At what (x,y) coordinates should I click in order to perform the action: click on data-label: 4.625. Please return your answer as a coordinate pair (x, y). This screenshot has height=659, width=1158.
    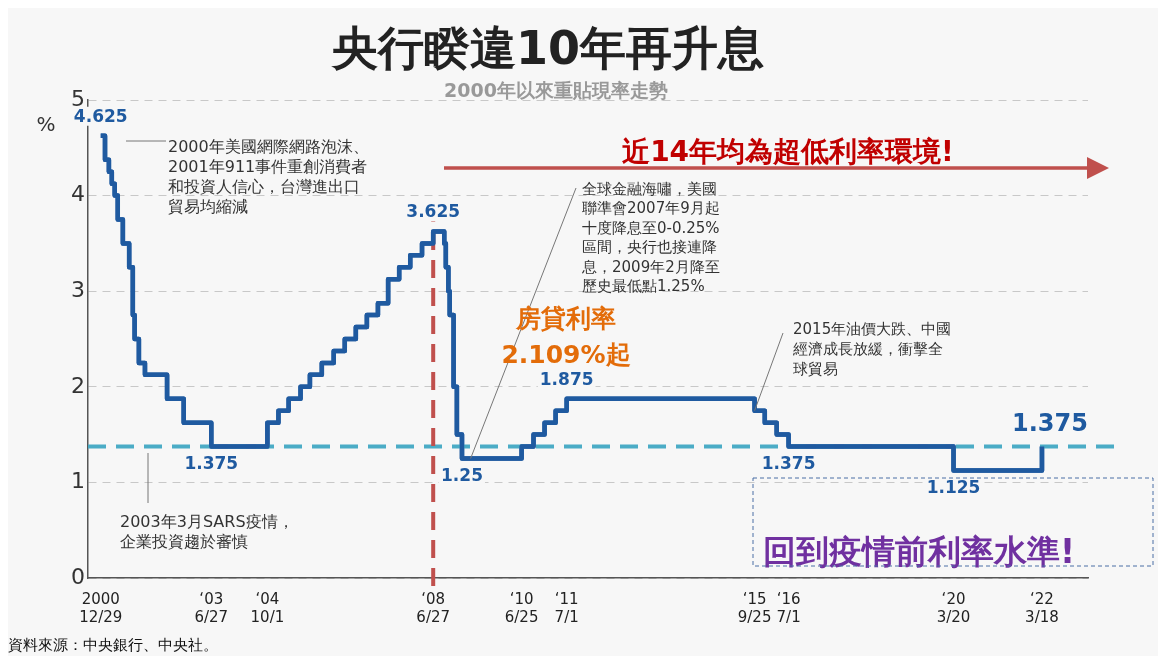
    Looking at the image, I should click on (100, 115).